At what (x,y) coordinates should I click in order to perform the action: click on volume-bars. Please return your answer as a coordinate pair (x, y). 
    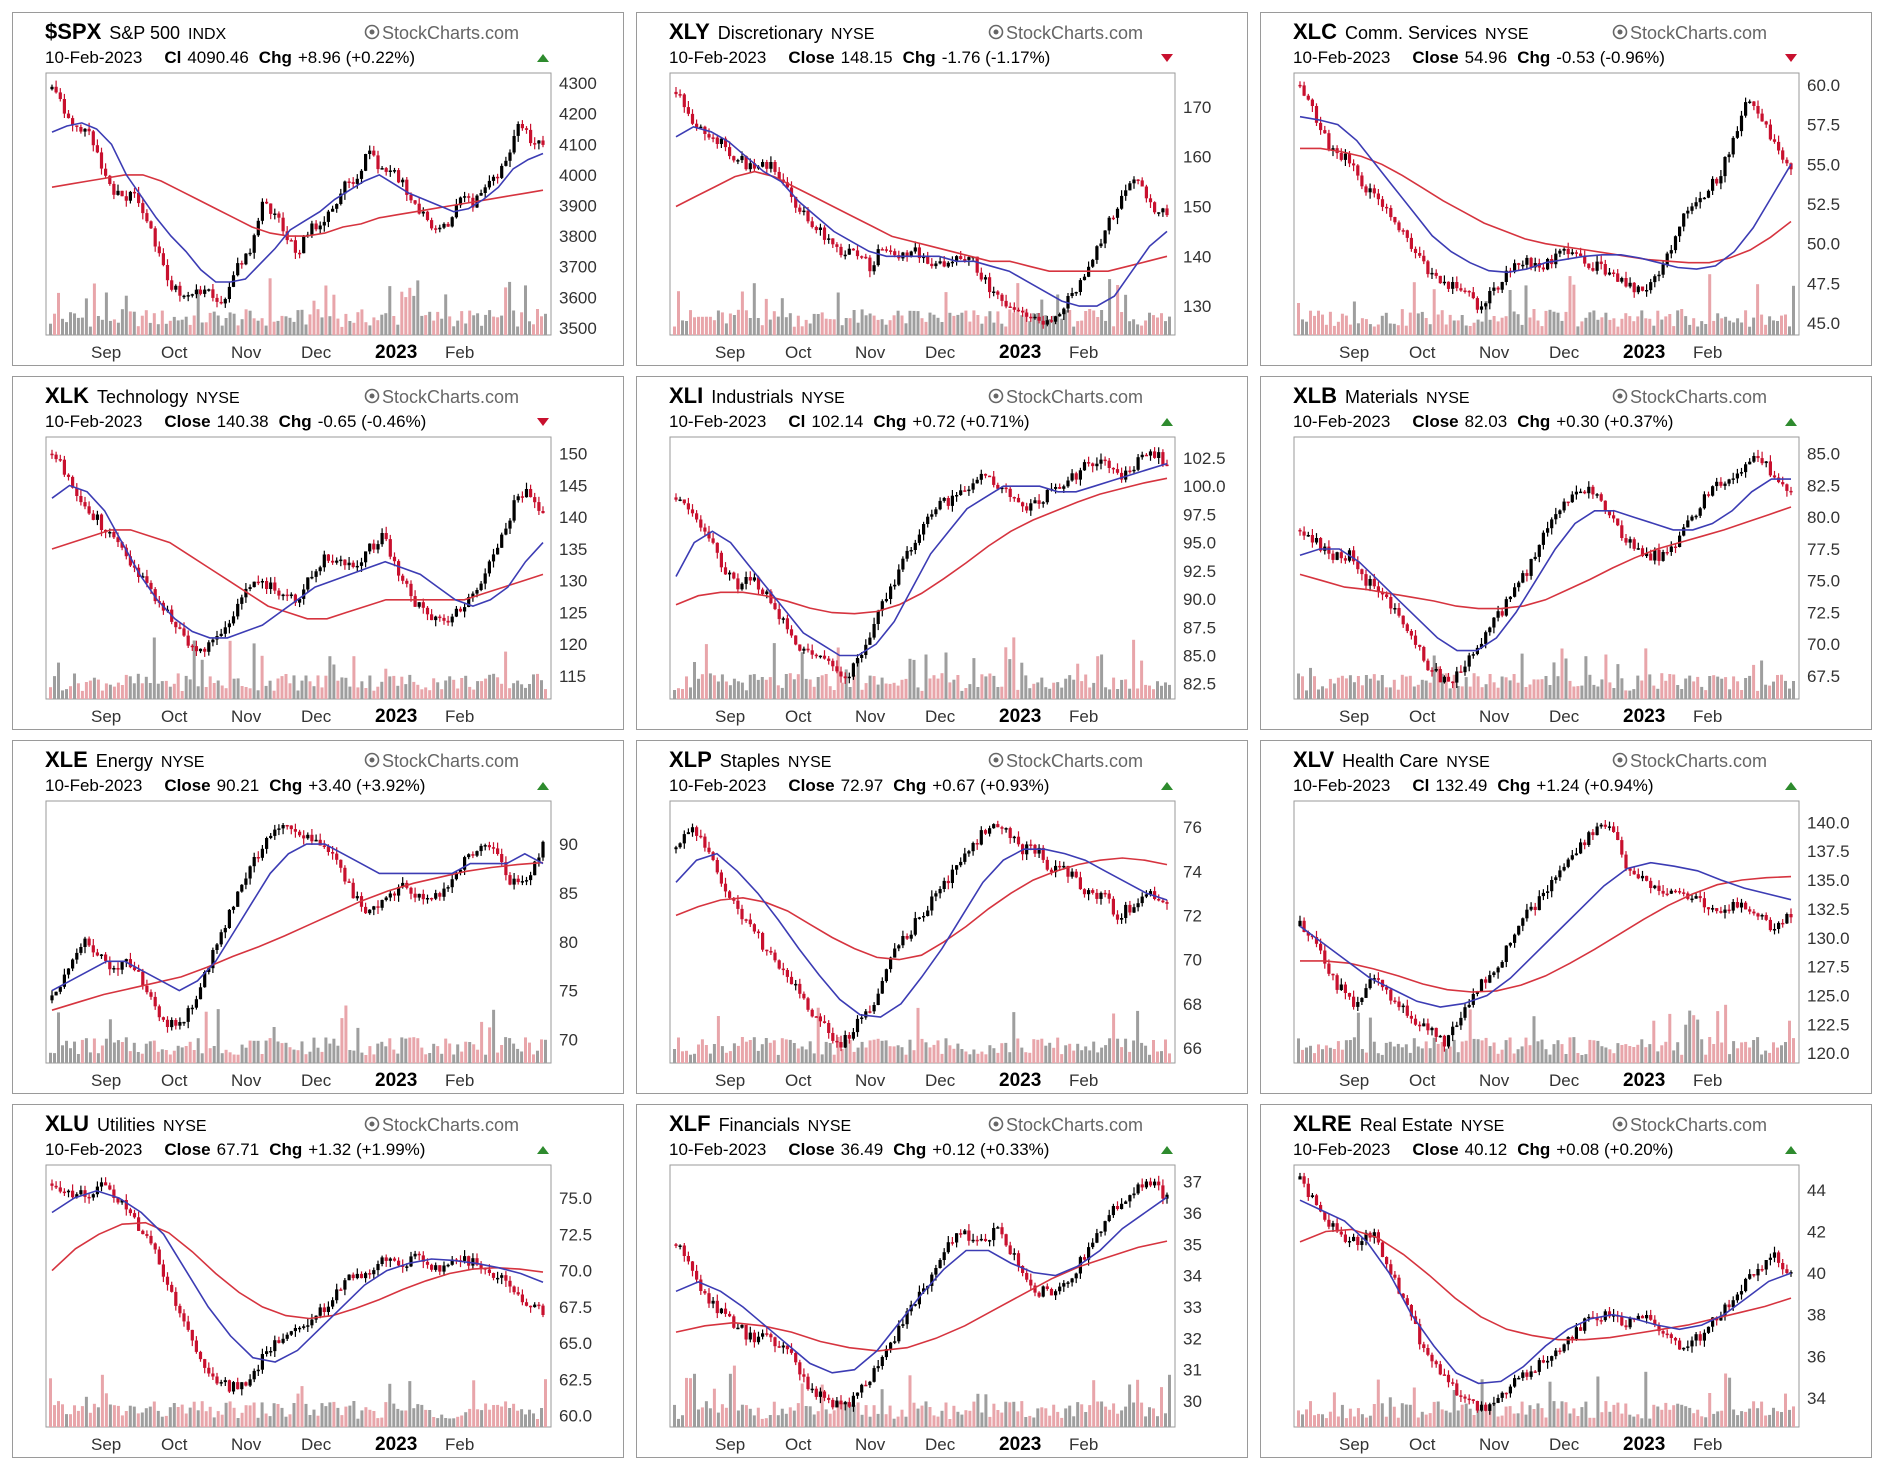
    Looking at the image, I should click on (922, 1035).